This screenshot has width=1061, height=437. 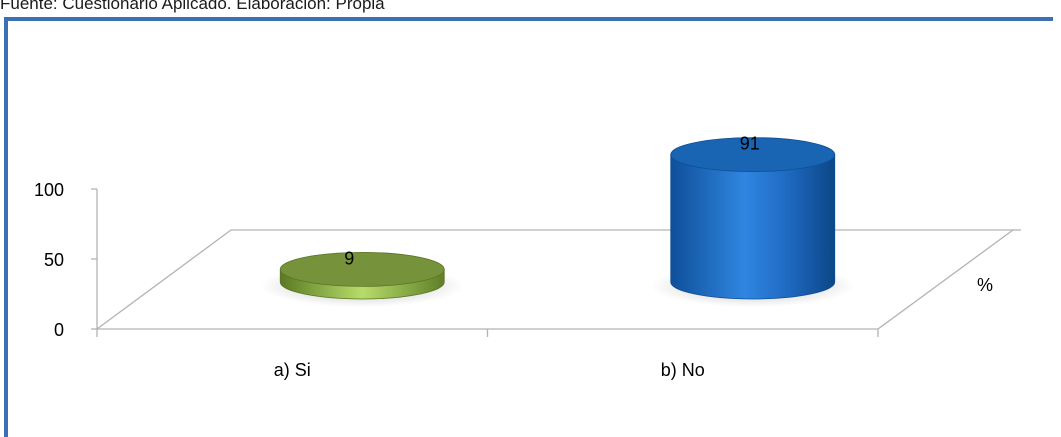 What do you see at coordinates (59, 330) in the screenshot?
I see `y-tick-label: 0` at bounding box center [59, 330].